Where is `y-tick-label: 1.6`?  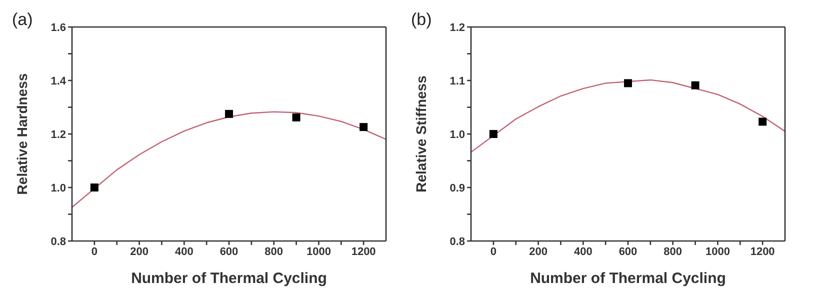
y-tick-label: 1.6 is located at coordinates (58, 28).